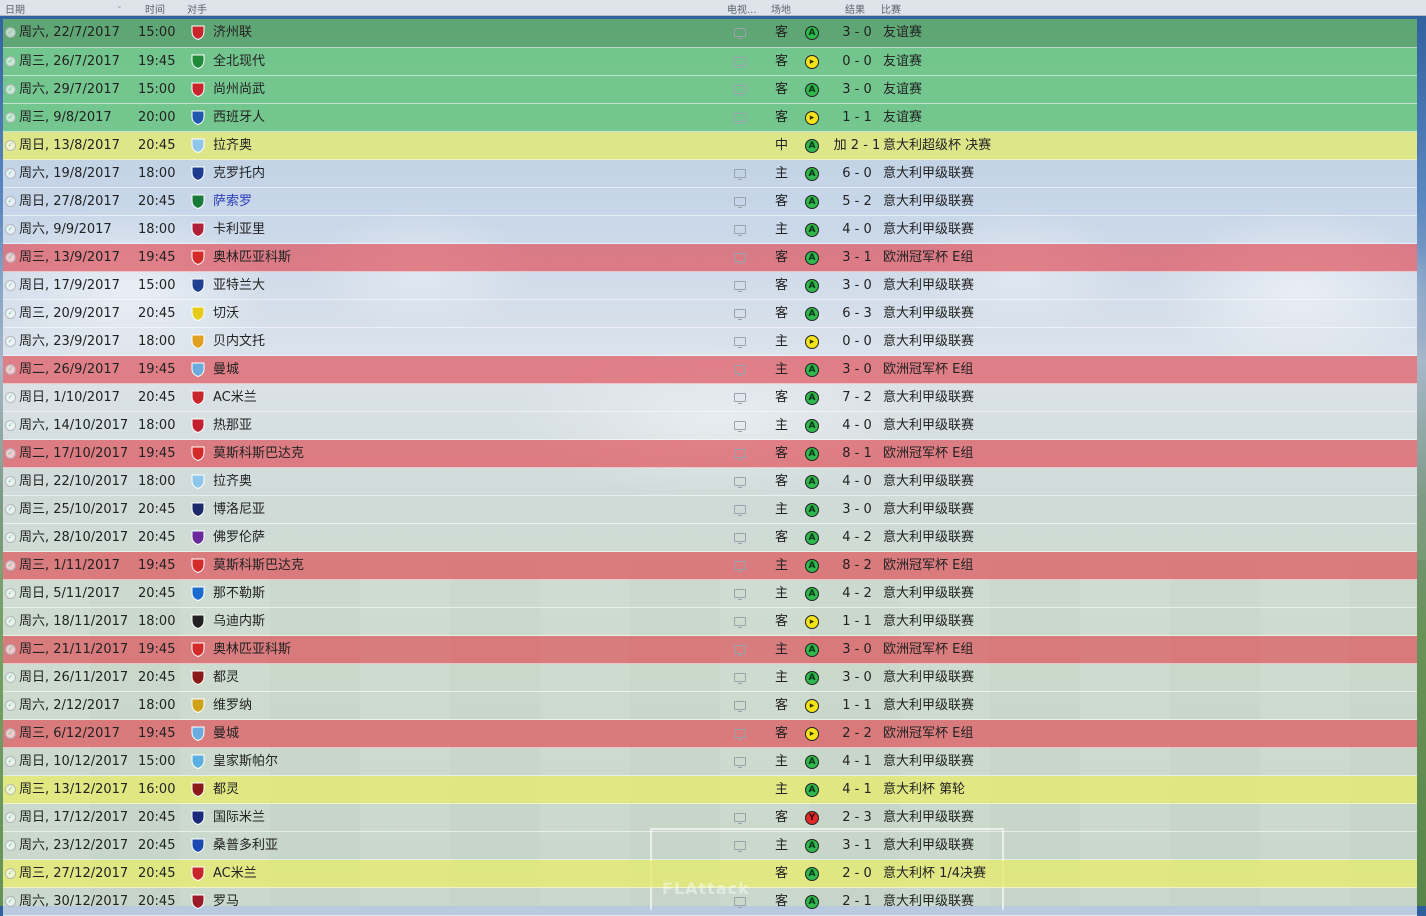 The height and width of the screenshot is (916, 1426). I want to click on header-opponent: 对手, so click(197, 10).